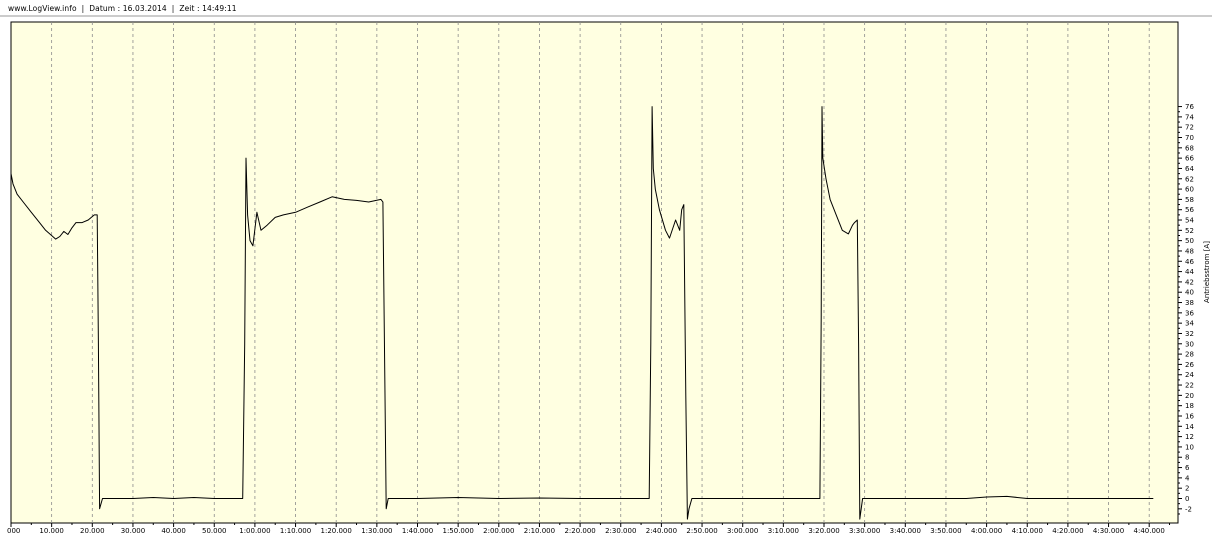 The height and width of the screenshot is (535, 1212). I want to click on y-tick-label: 54, so click(1189, 221).